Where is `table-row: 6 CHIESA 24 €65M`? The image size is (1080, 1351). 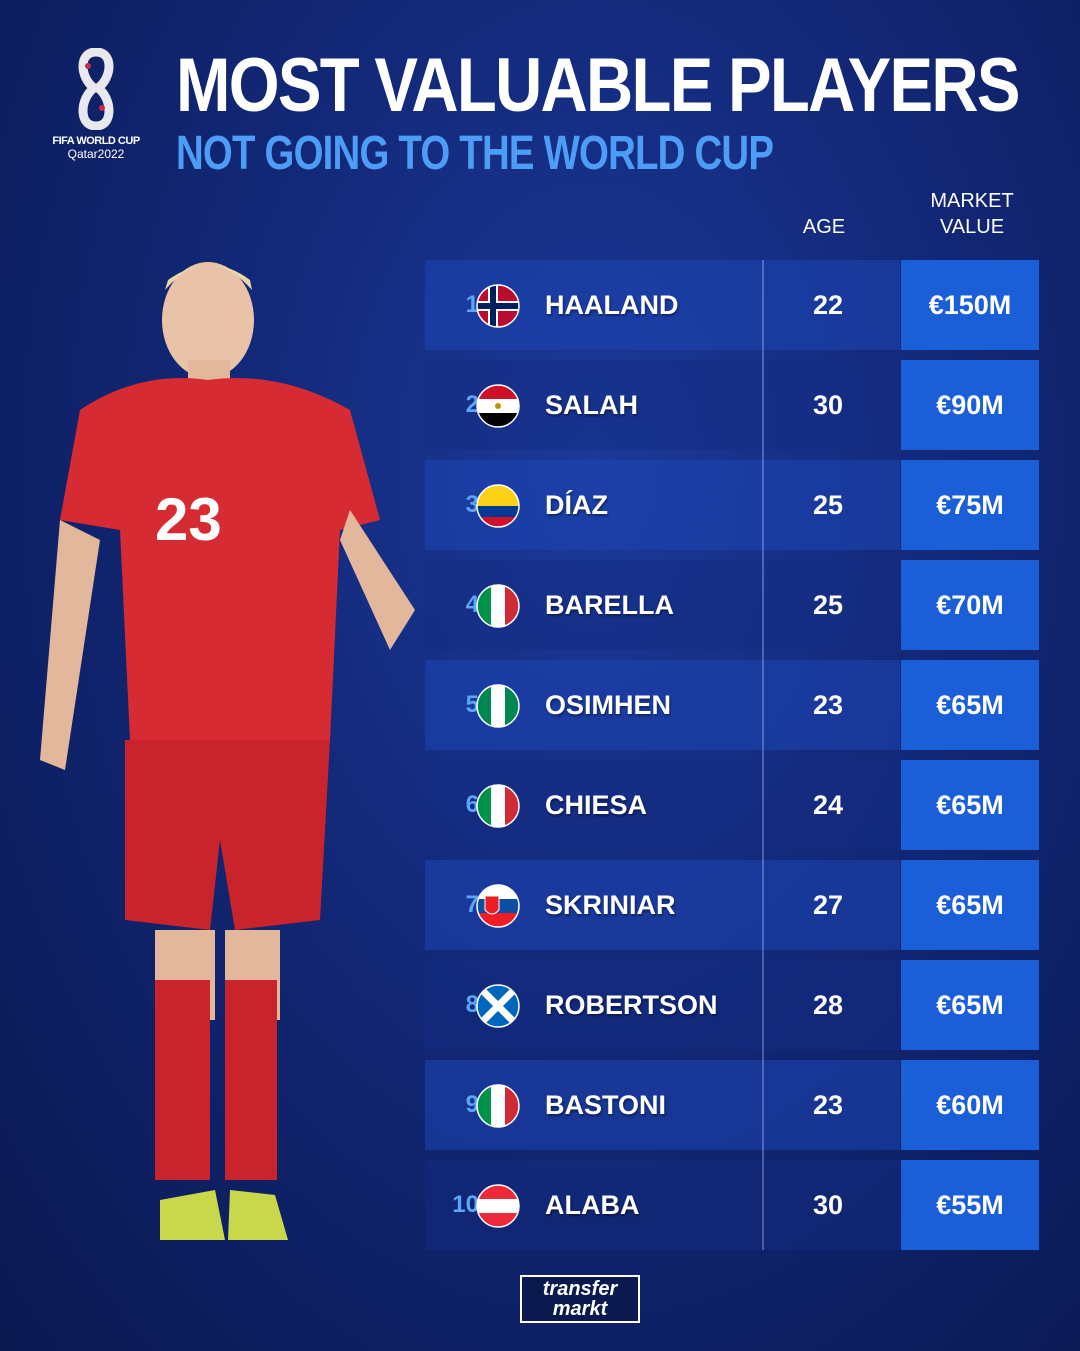 table-row: 6 CHIESA 24 €65M is located at coordinates (732, 805).